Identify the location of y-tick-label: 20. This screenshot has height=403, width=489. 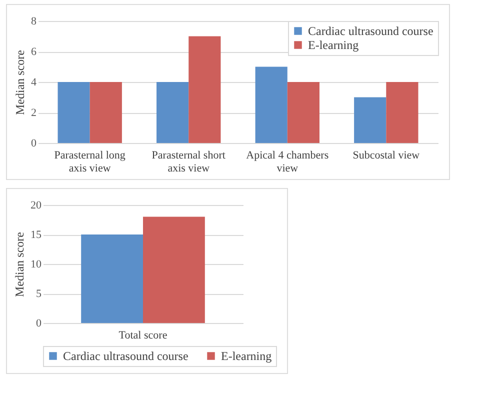
(36, 206).